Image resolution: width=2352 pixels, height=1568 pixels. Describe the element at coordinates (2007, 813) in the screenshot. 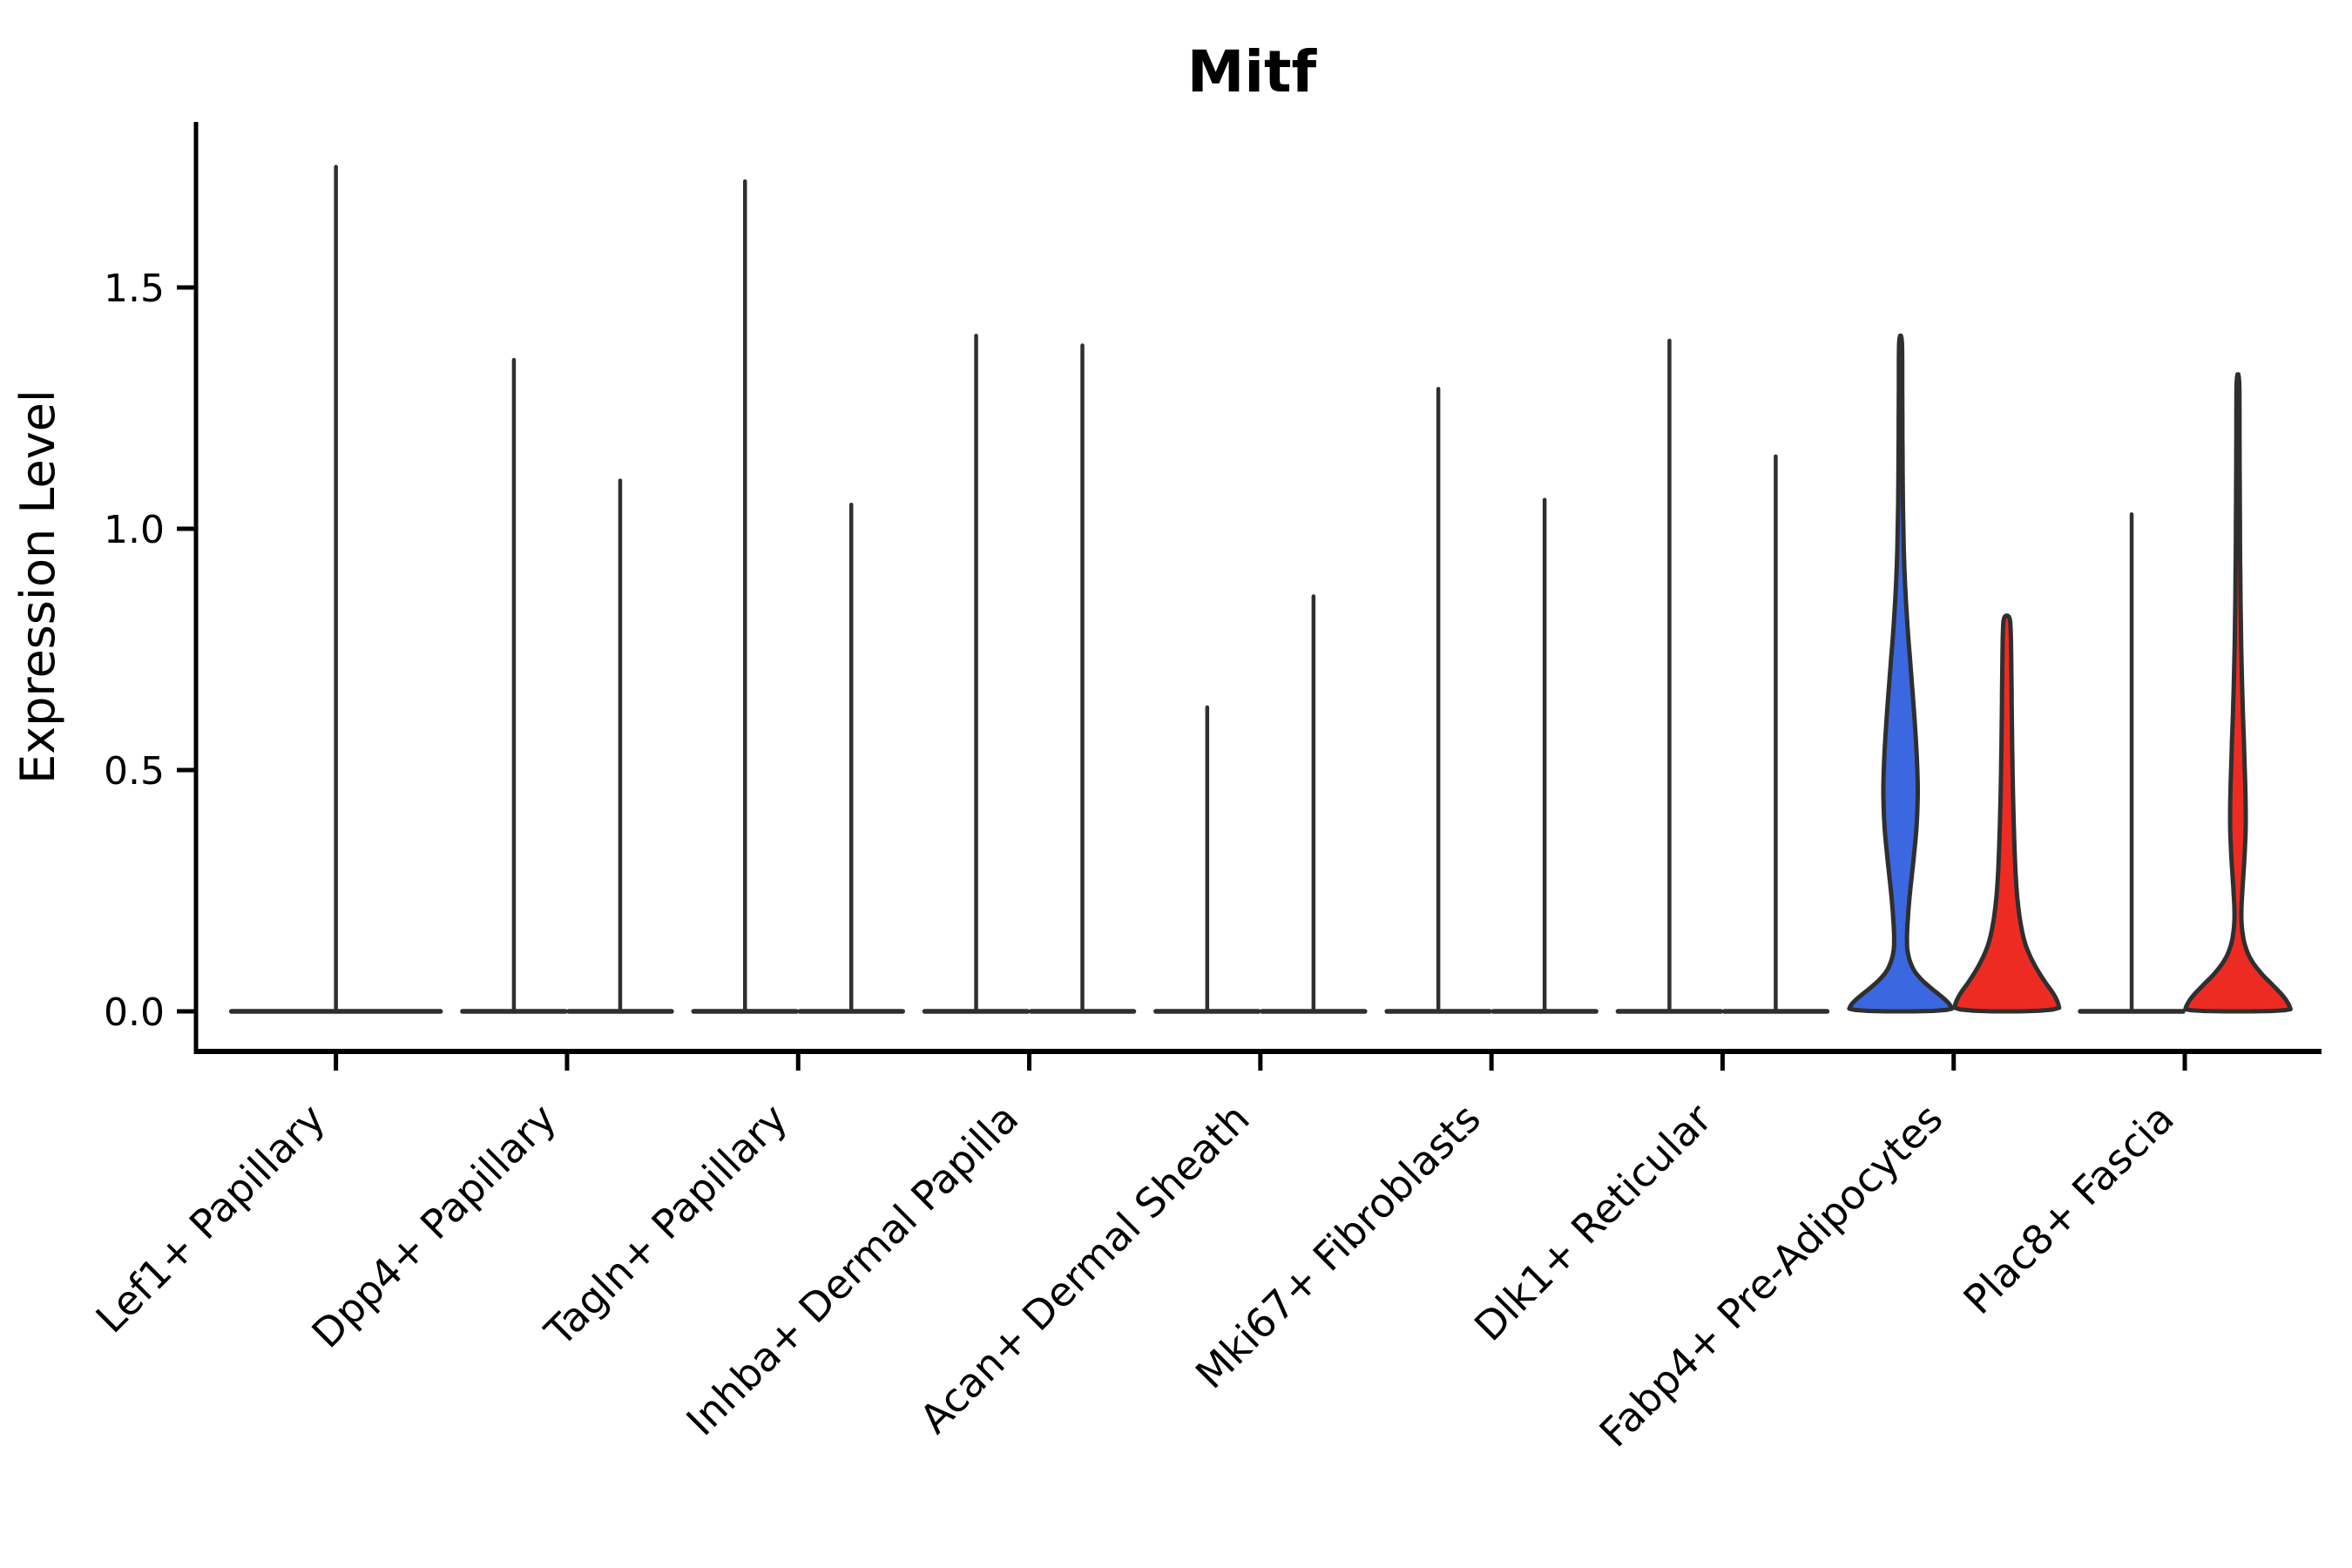

I see `violin-fabp4-pre-adipocytes-red` at that location.